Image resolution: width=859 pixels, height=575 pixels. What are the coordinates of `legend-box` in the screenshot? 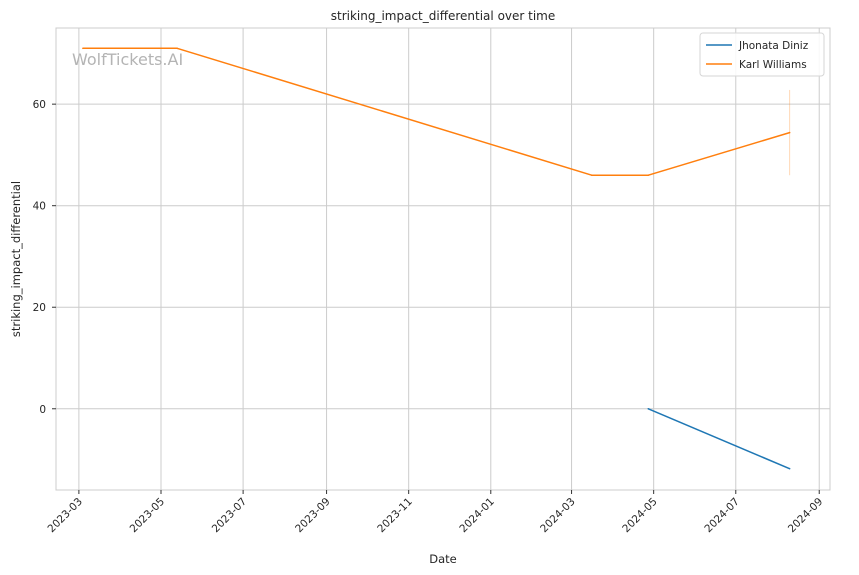 It's located at (762, 54).